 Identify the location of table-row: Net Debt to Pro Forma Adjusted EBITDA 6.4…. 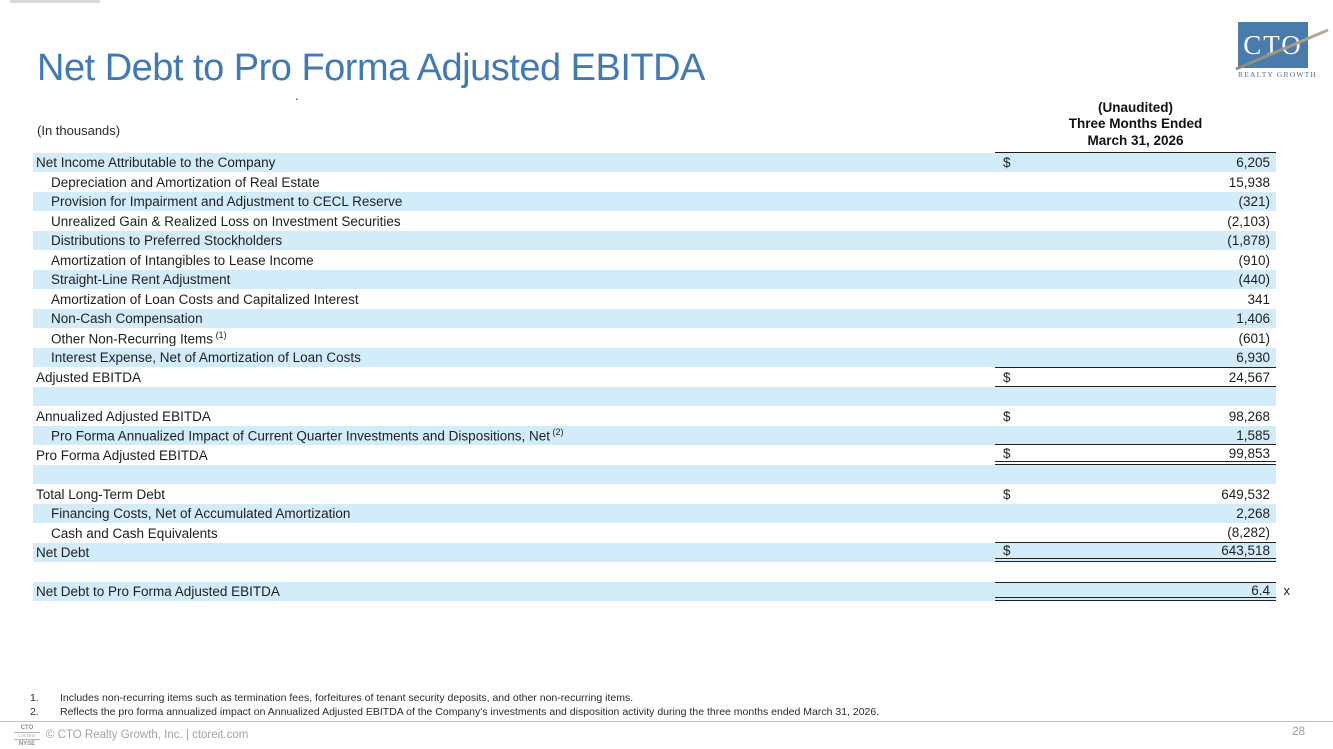
(661, 591).